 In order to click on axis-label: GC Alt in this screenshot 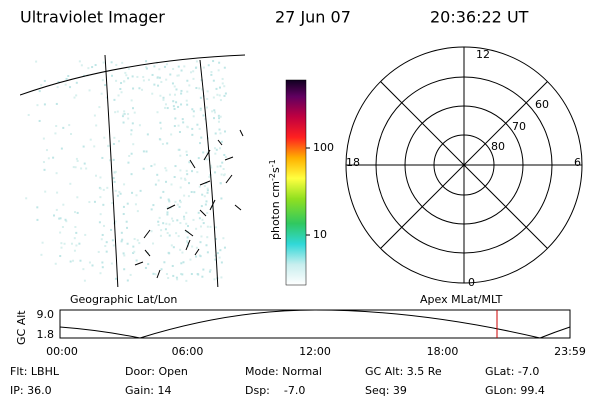, I will do `click(21, 327)`.